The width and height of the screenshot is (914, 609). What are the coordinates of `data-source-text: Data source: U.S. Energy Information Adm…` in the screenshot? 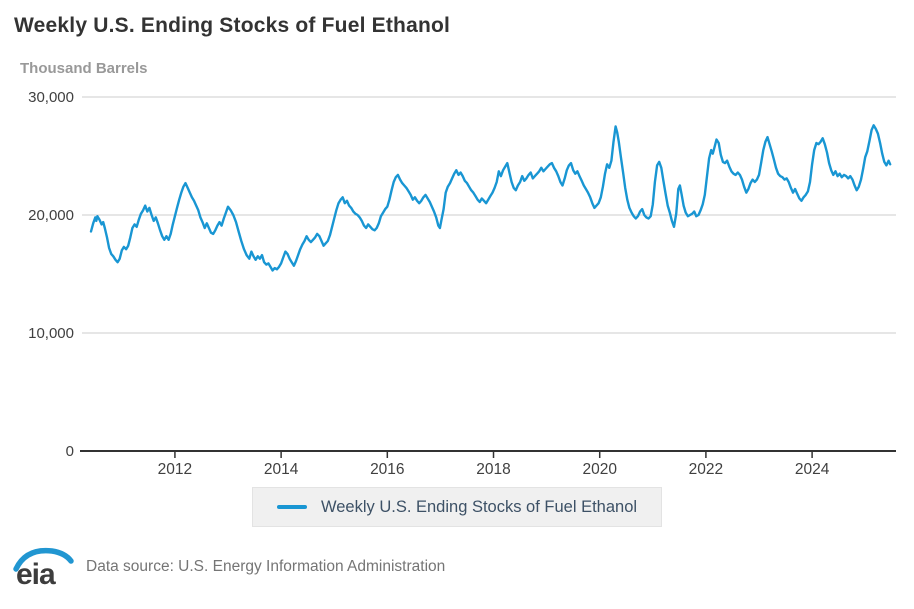 It's located at (266, 566).